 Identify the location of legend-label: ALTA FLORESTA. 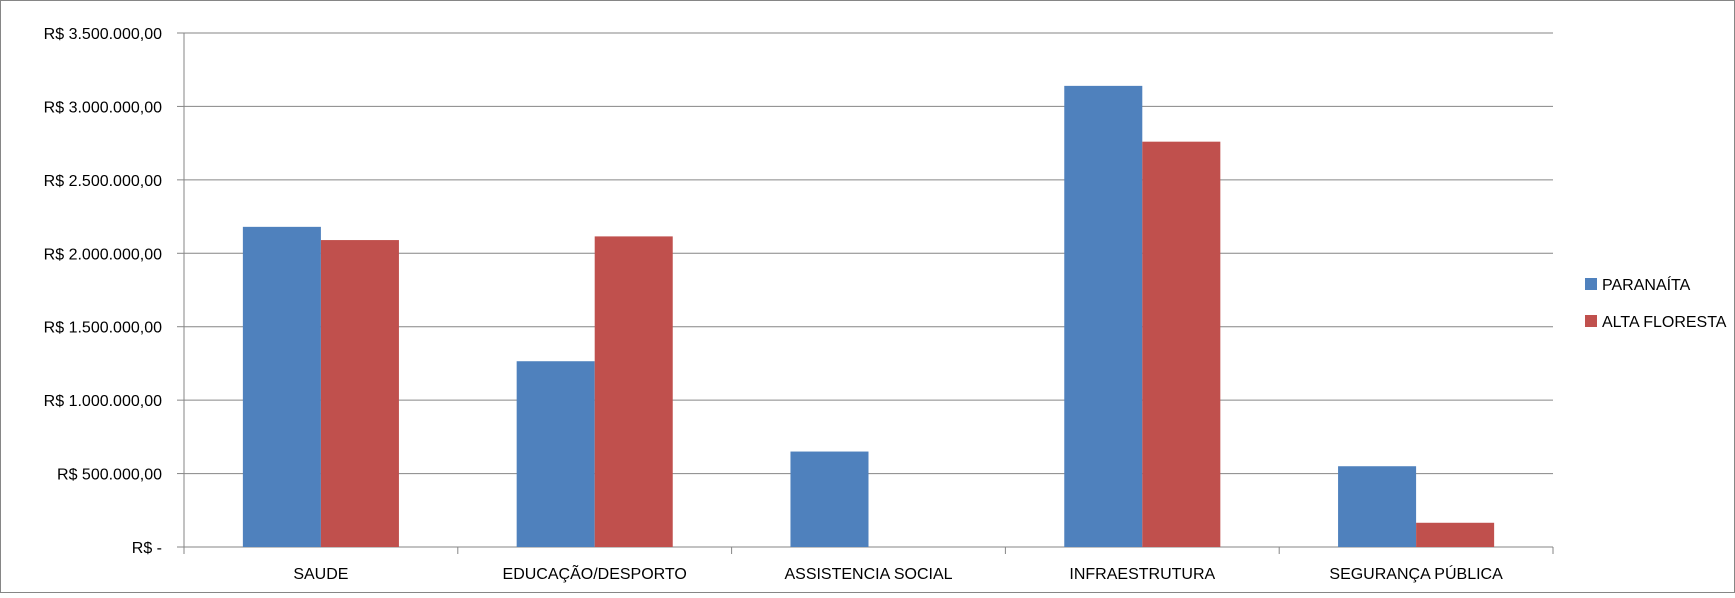
(1664, 322).